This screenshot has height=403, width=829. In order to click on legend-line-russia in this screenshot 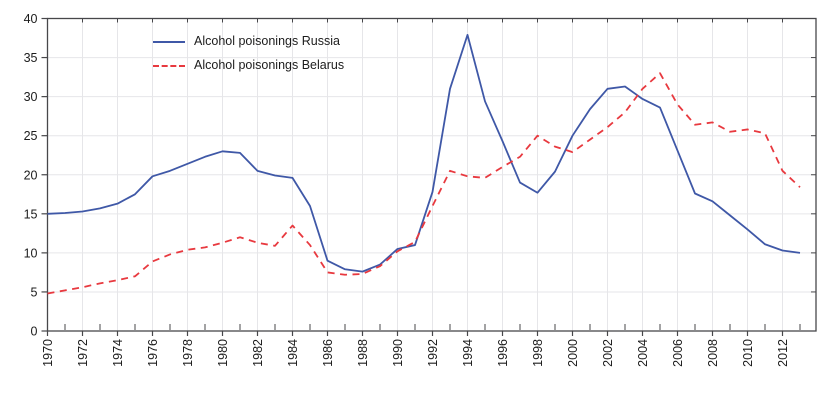, I will do `click(169, 41)`.